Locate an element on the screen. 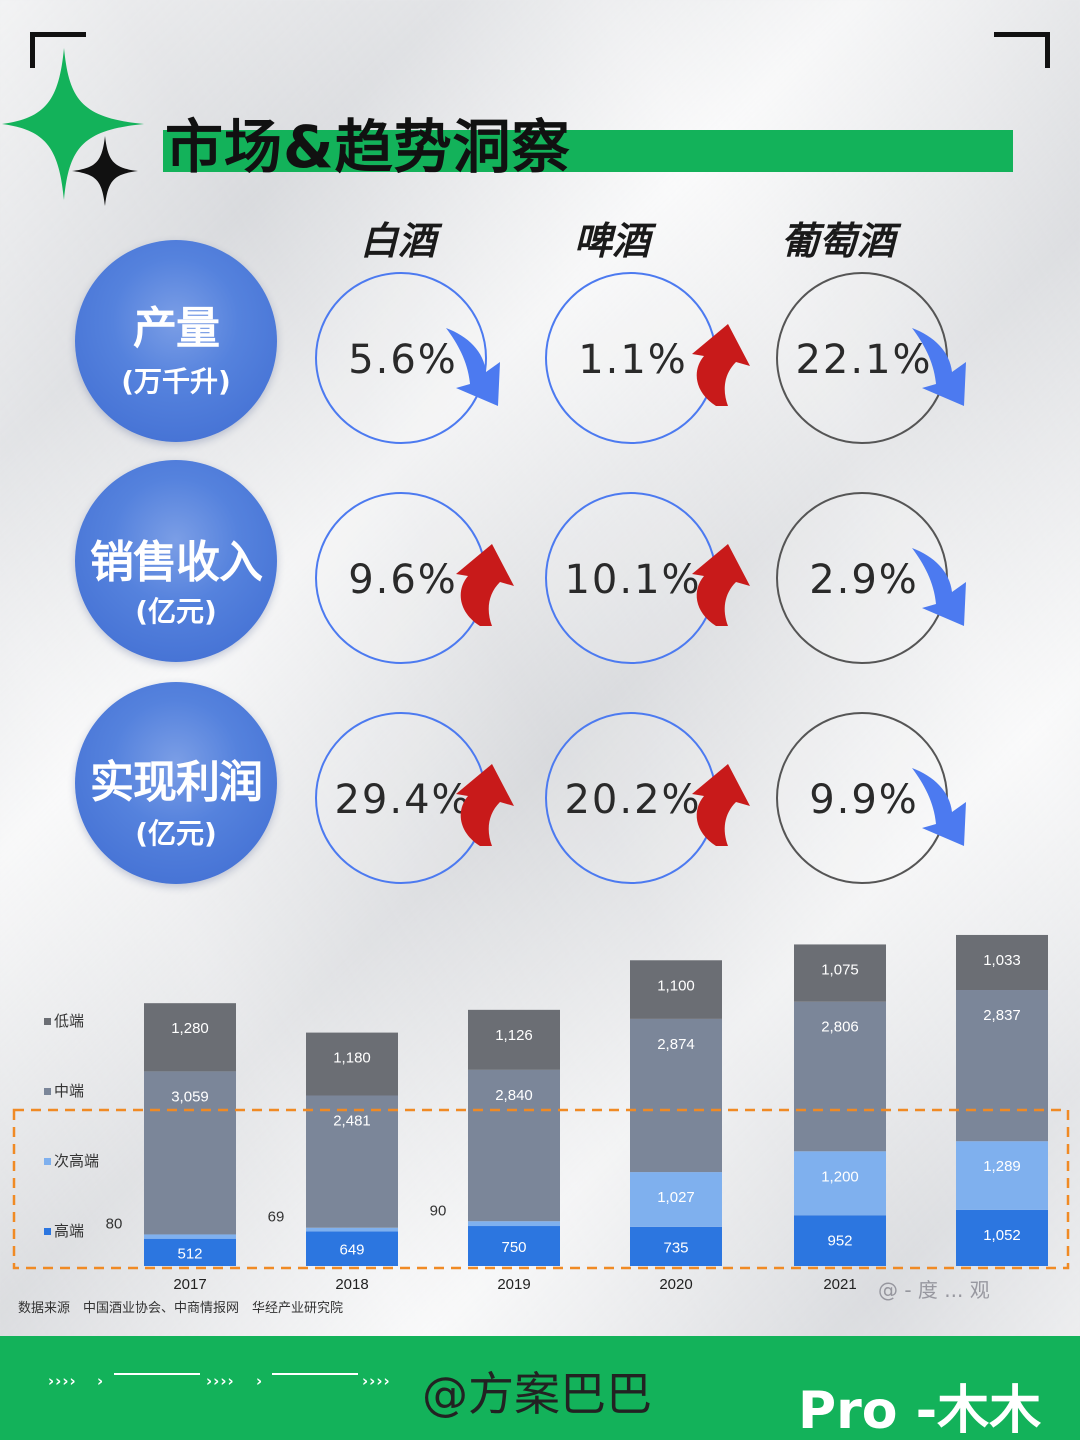 The height and width of the screenshot is (1440, 1080). metric-ring-profit-baijiu: 29.4% is located at coordinates (401, 798).